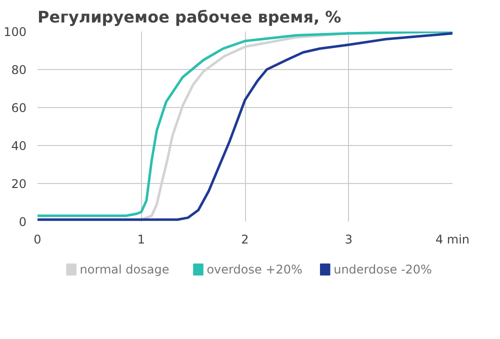 The width and height of the screenshot is (500, 339). I want to click on y-tick-label: 0, so click(22, 222).